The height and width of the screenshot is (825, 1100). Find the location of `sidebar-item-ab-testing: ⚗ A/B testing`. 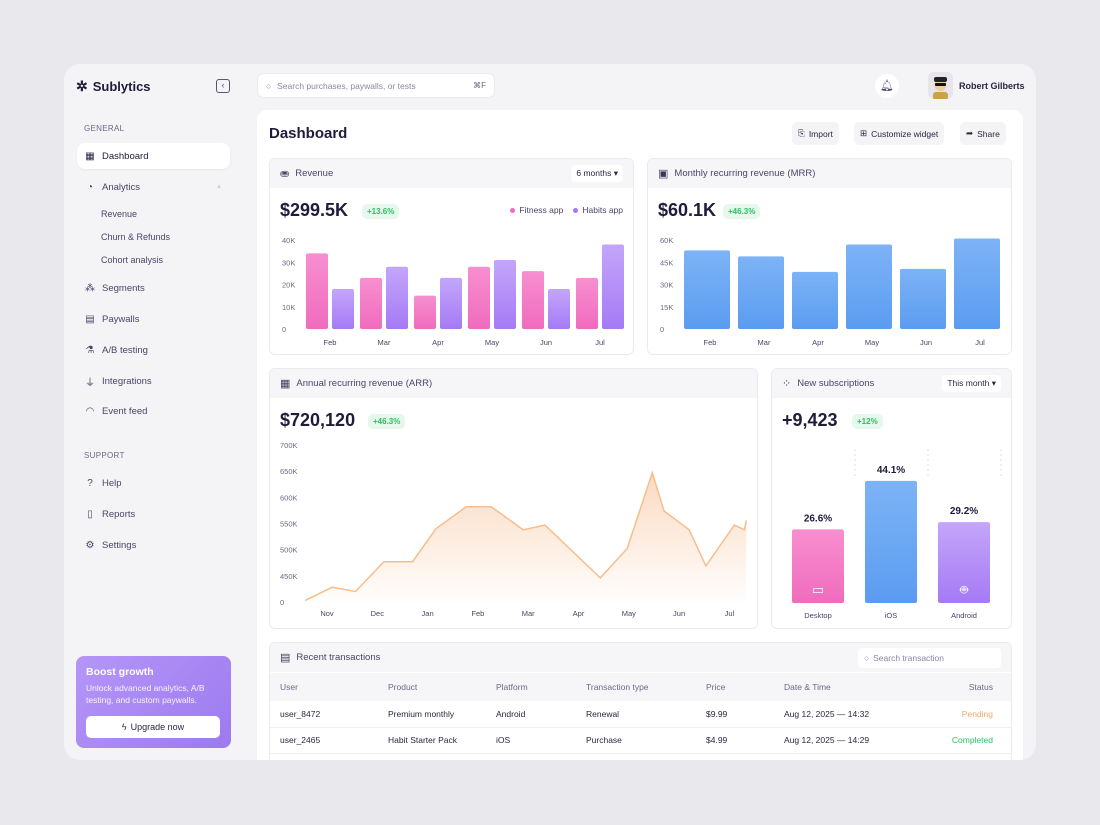

sidebar-item-ab-testing: ⚗ A/B testing is located at coordinates (153, 350).